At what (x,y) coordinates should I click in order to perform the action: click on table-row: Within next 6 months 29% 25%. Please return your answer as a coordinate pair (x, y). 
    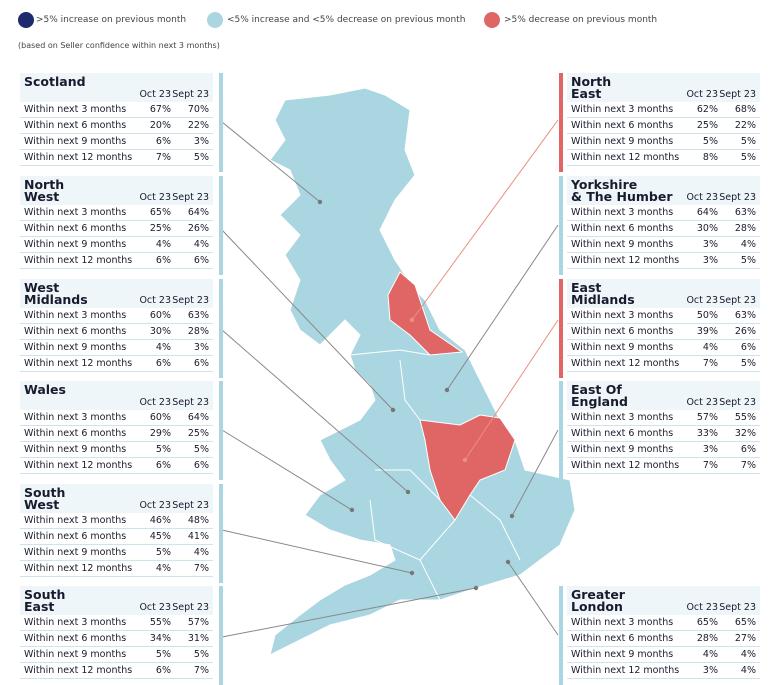
    Looking at the image, I should click on (116, 434).